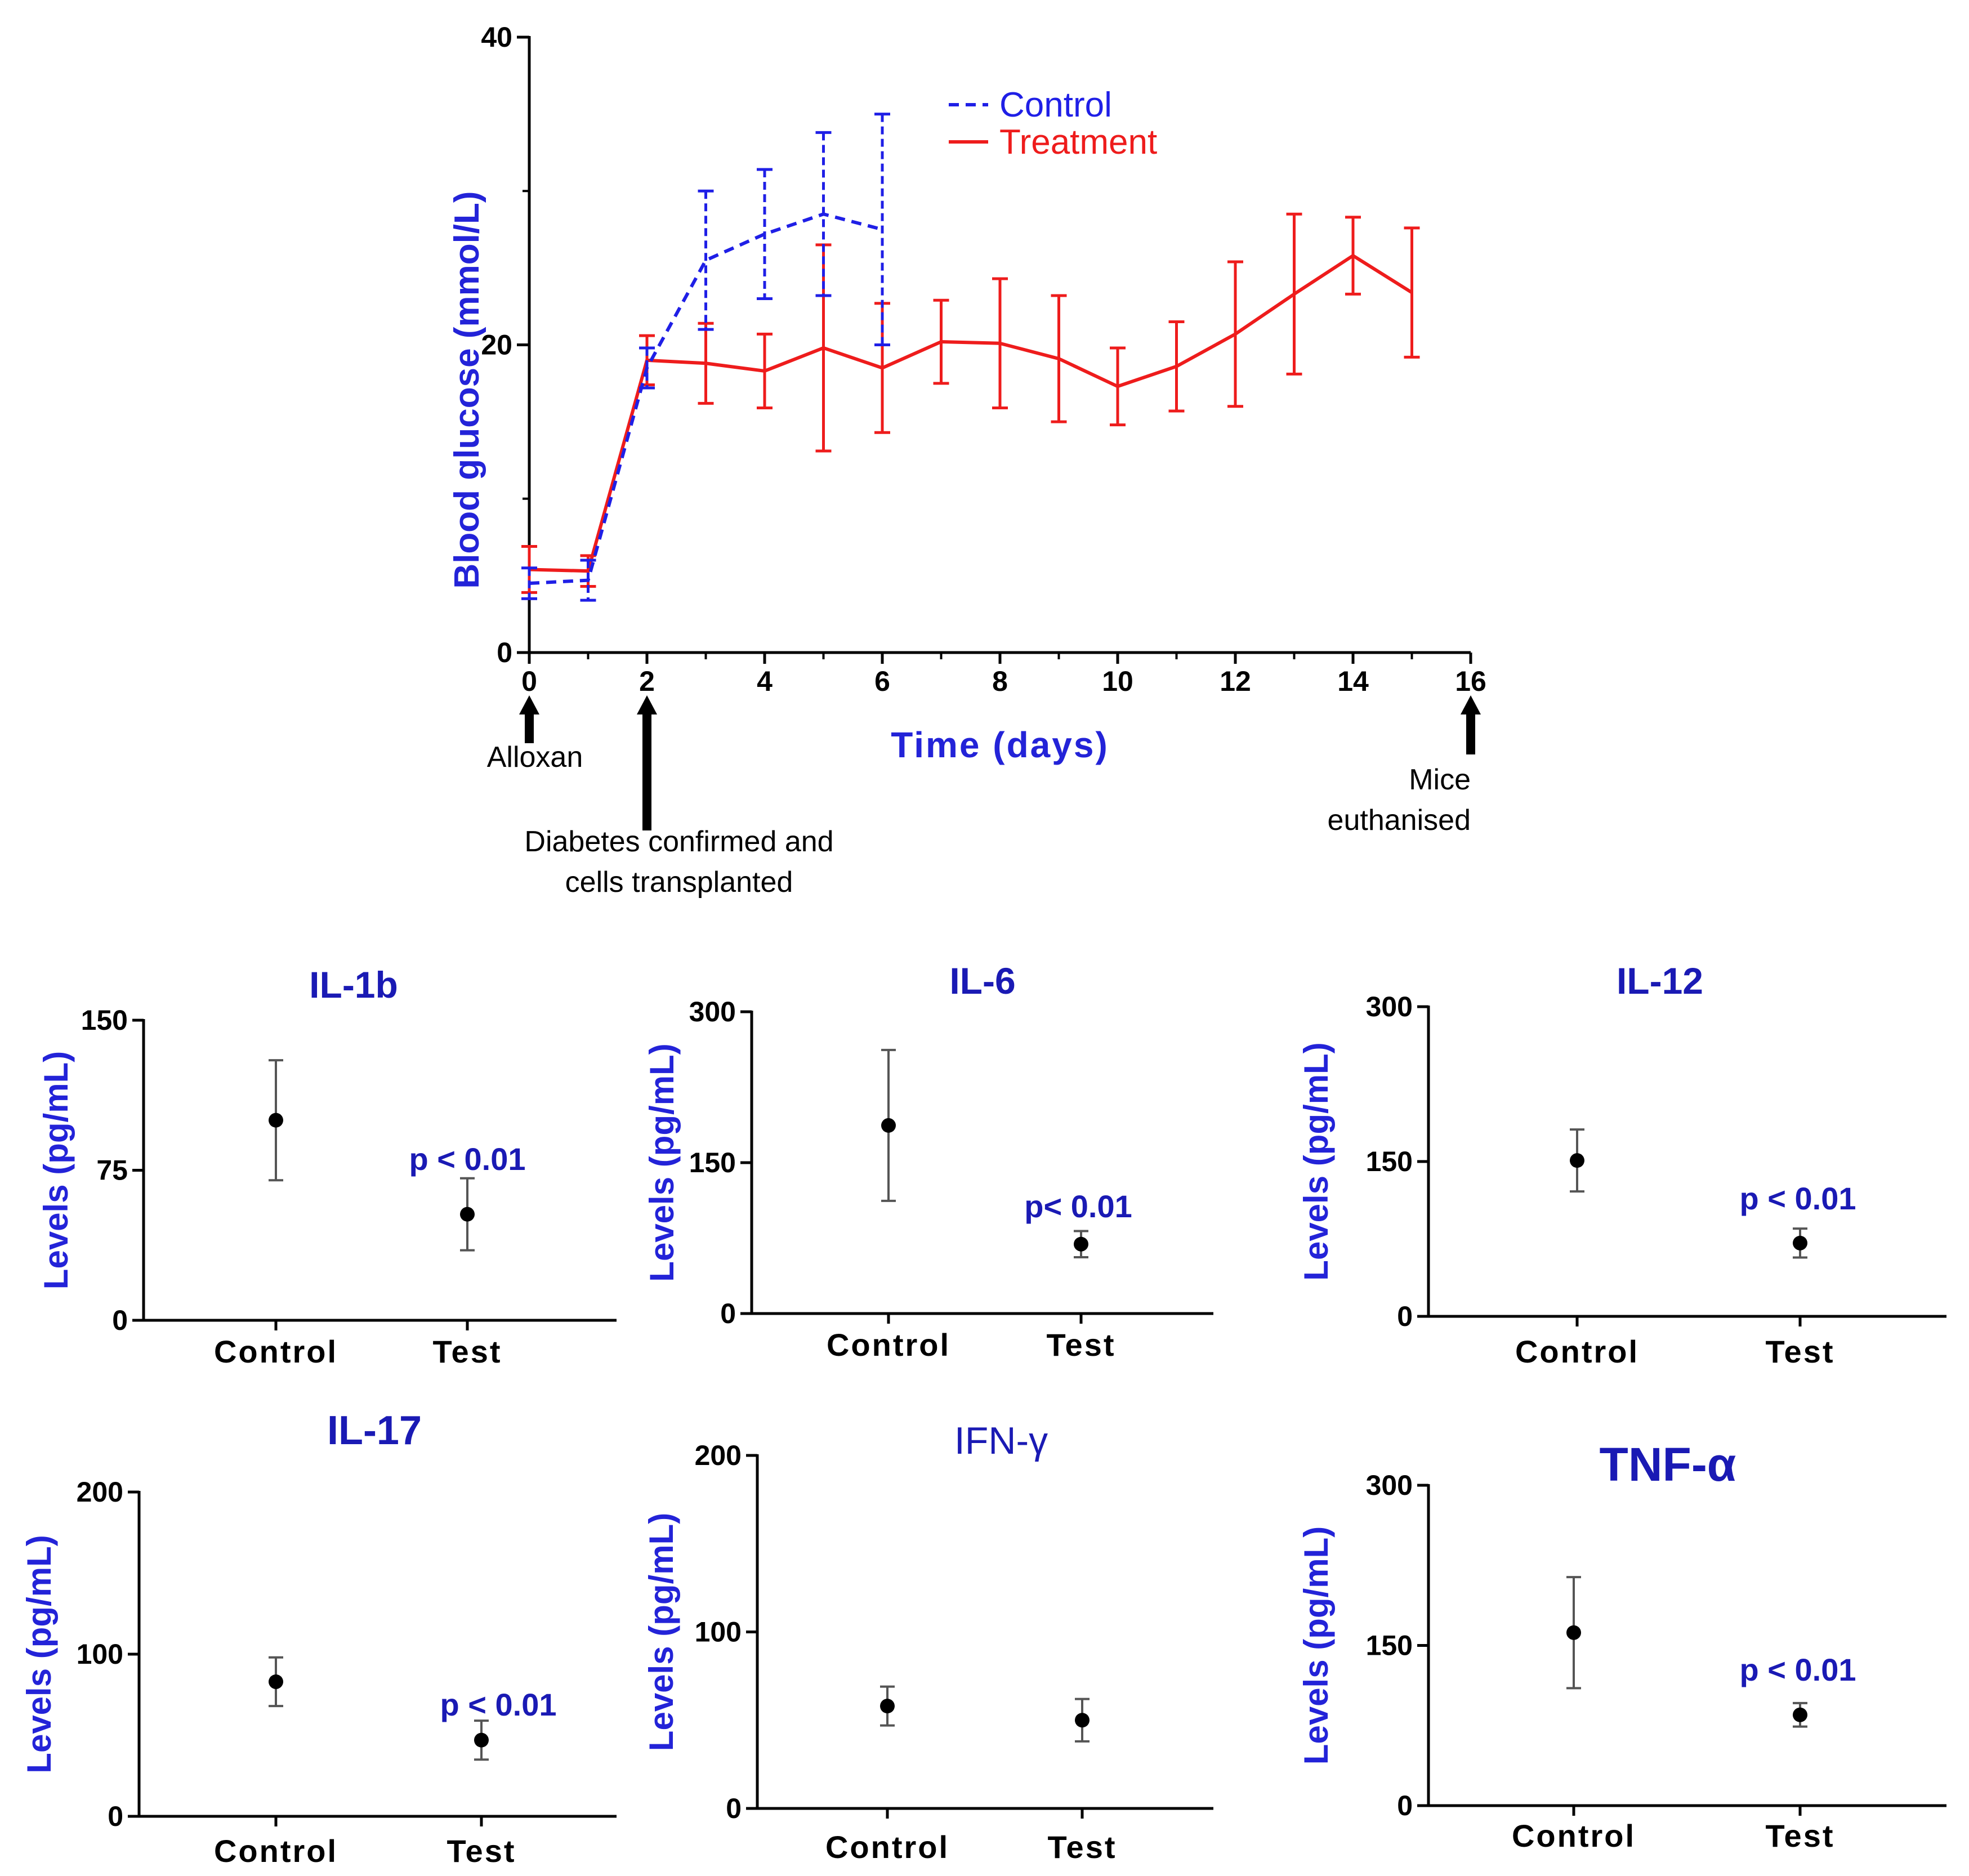  What do you see at coordinates (112, 1170) in the screenshot?
I see `panel-y-tick-label: 75` at bounding box center [112, 1170].